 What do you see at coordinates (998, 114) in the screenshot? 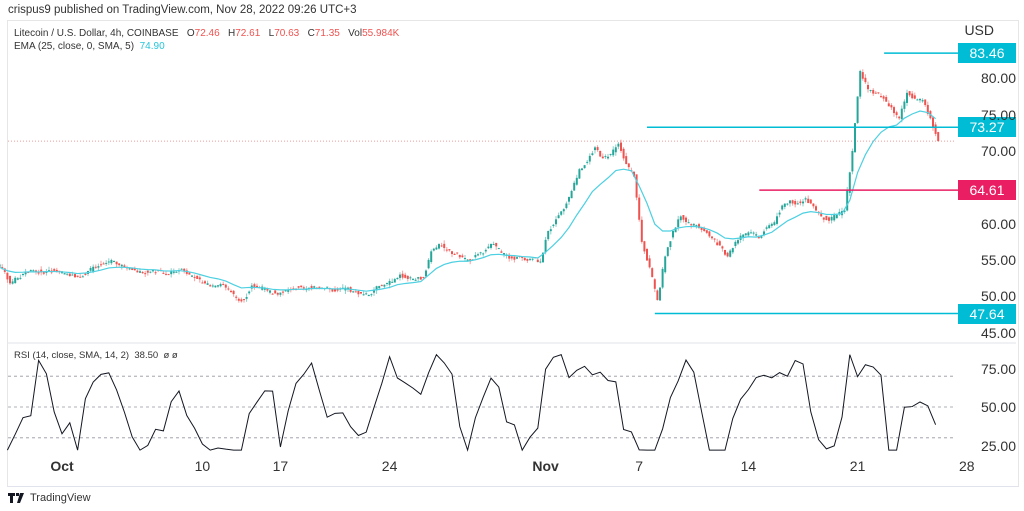
I see `price-tick-label: 75.00` at bounding box center [998, 114].